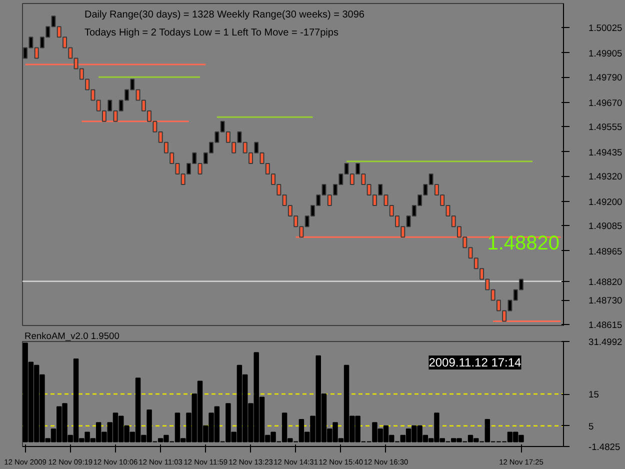 Image resolution: width=625 pixels, height=469 pixels. What do you see at coordinates (605, 77) in the screenshot?
I see `y-tick-label: 1.49790` at bounding box center [605, 77].